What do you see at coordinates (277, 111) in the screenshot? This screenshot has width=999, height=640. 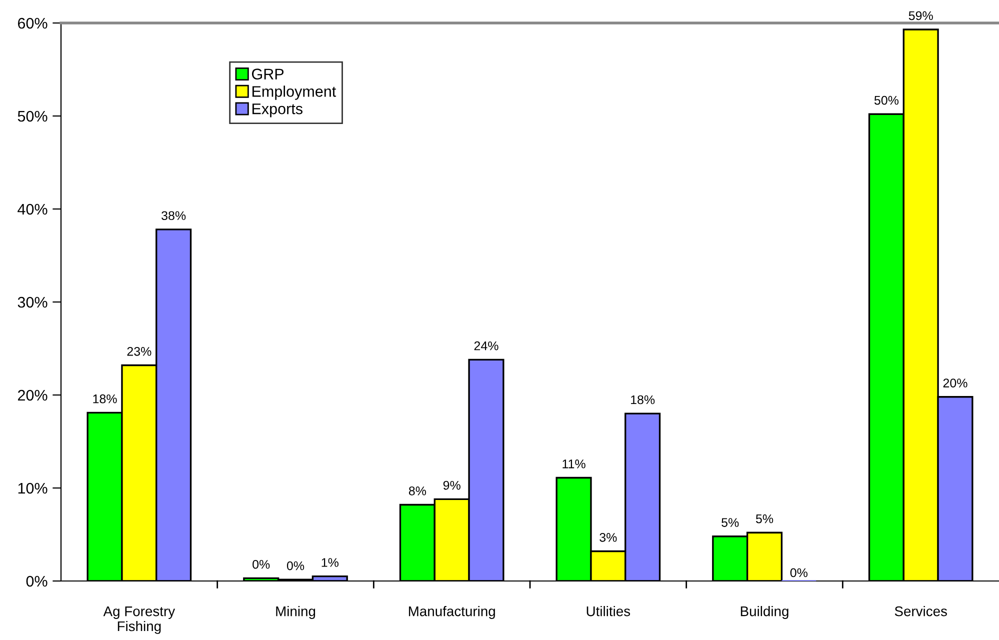 I see `legend-label: Exports` at bounding box center [277, 111].